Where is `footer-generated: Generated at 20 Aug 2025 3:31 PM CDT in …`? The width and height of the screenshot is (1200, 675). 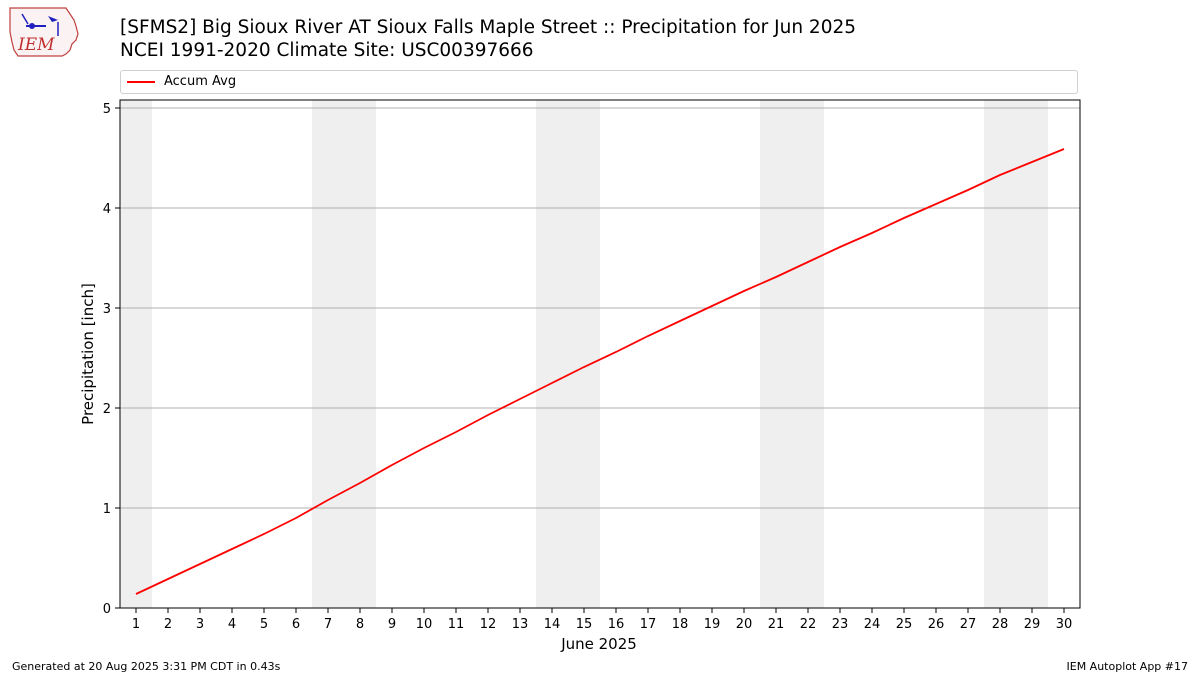
footer-generated: Generated at 20 Aug 2025 3:31 PM CDT in … is located at coordinates (146, 666).